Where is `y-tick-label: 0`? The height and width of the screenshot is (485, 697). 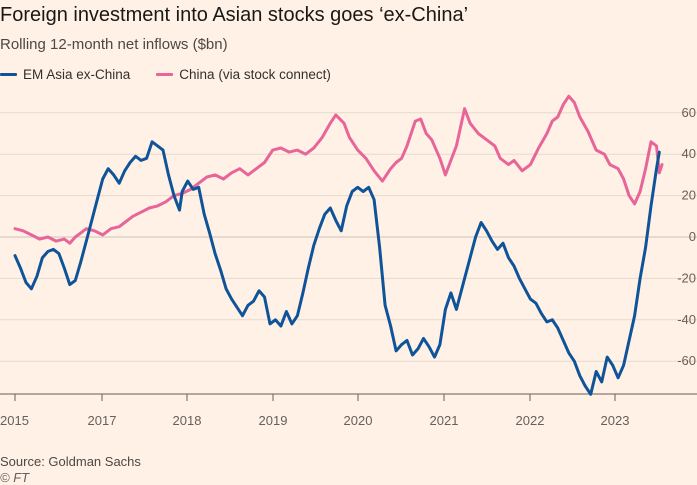
y-tick-label: 0 is located at coordinates (692, 236).